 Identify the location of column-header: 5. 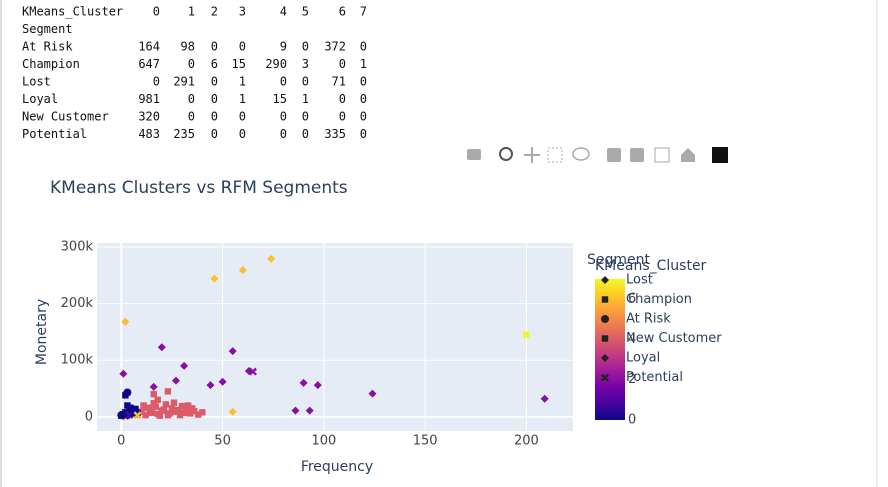
(305, 12).